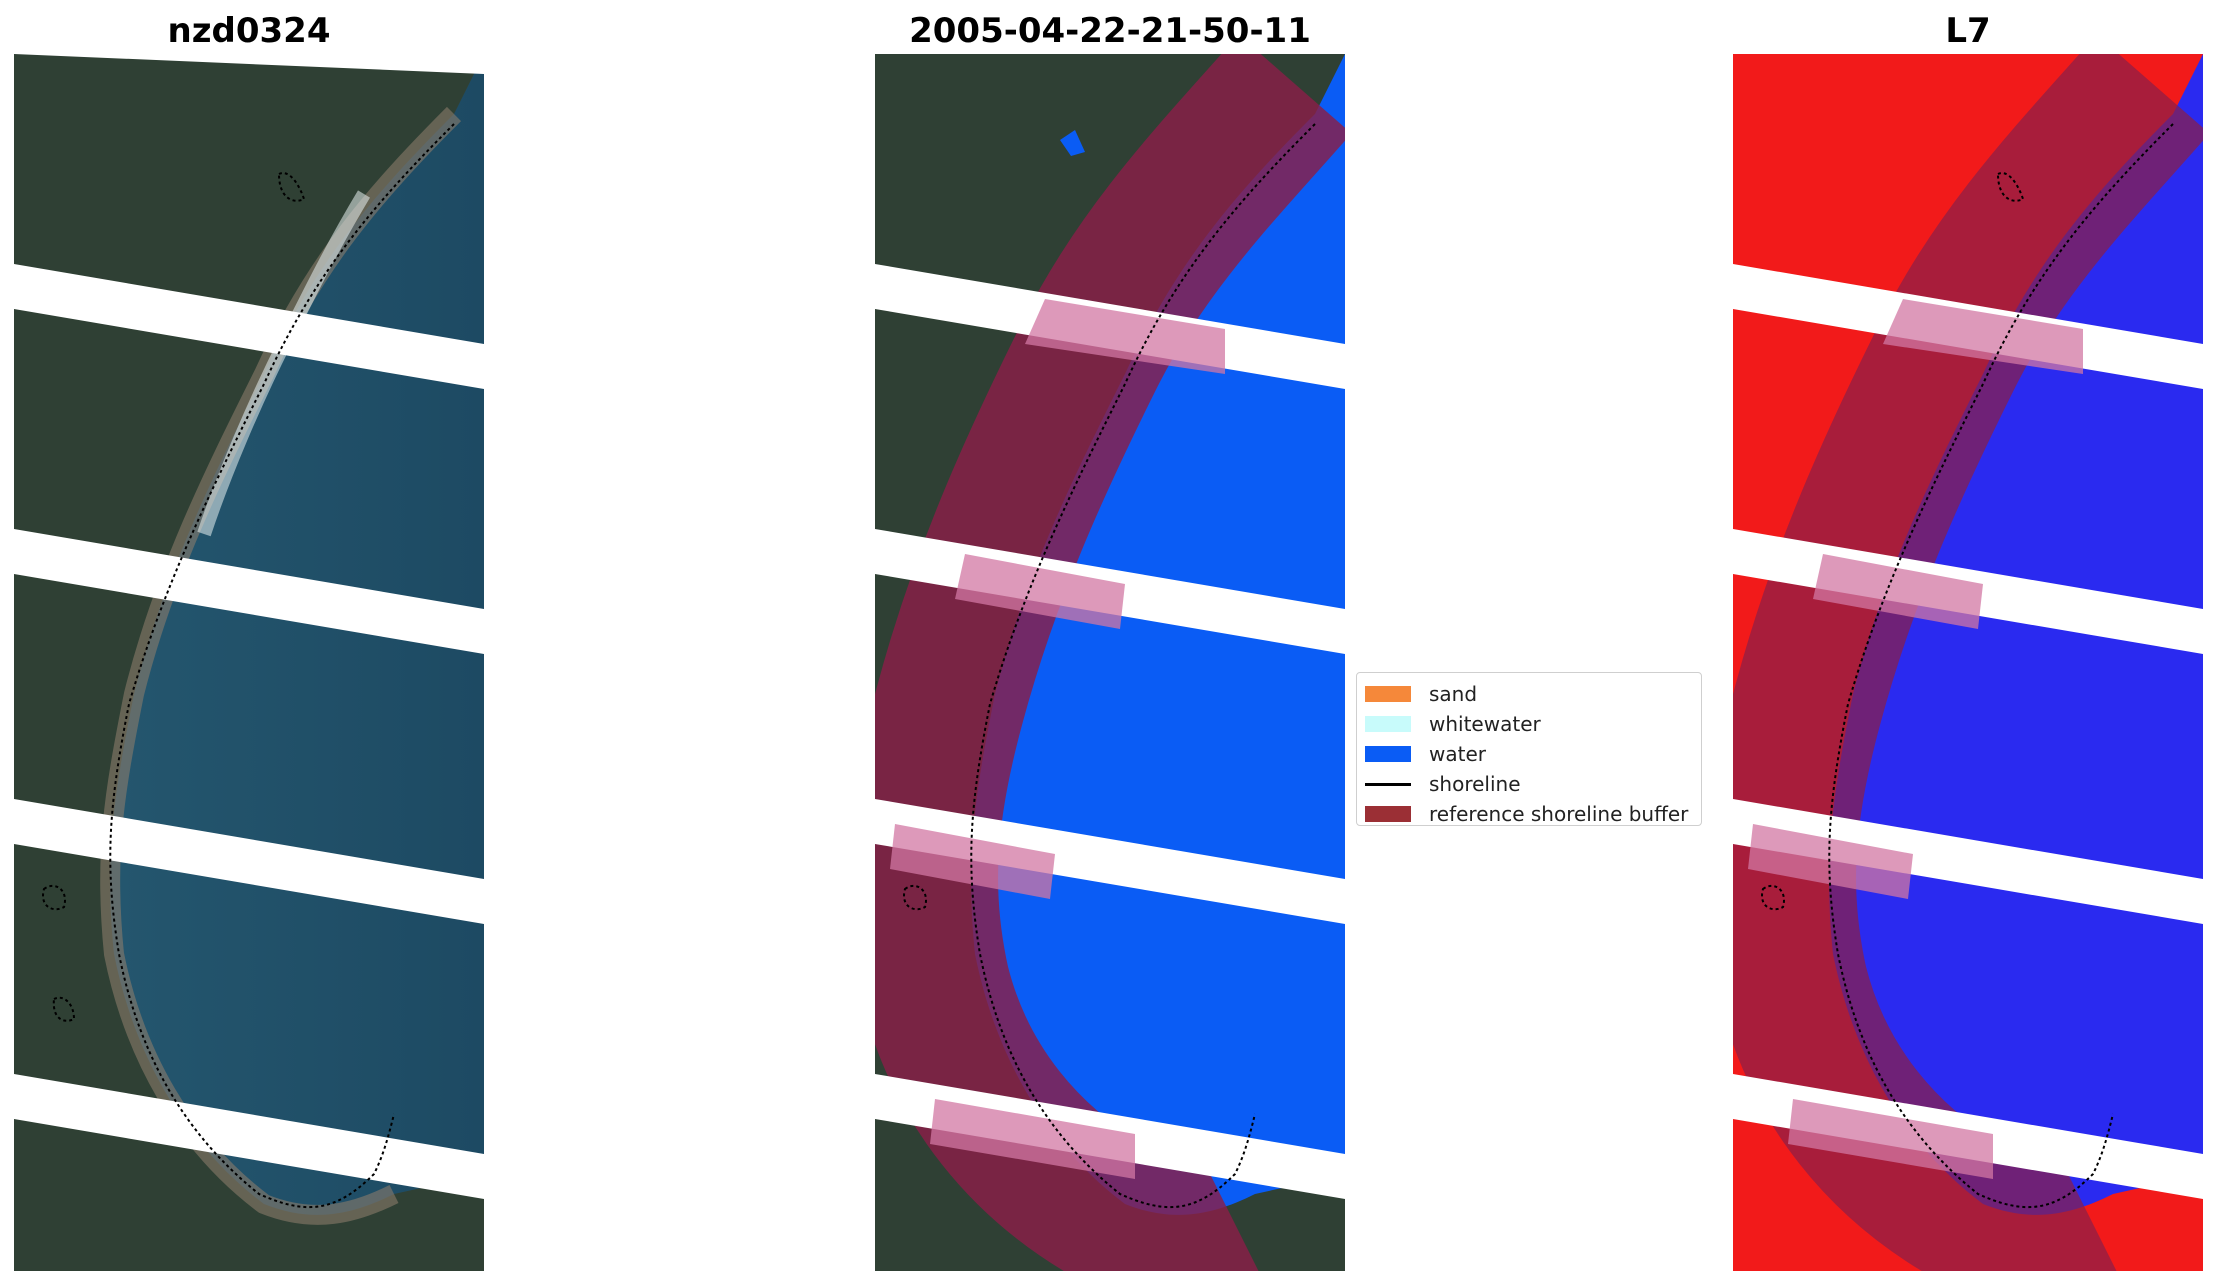 This screenshot has width=2216, height=1283. What do you see at coordinates (1529, 754) in the screenshot?
I see `legend-item-water: water` at bounding box center [1529, 754].